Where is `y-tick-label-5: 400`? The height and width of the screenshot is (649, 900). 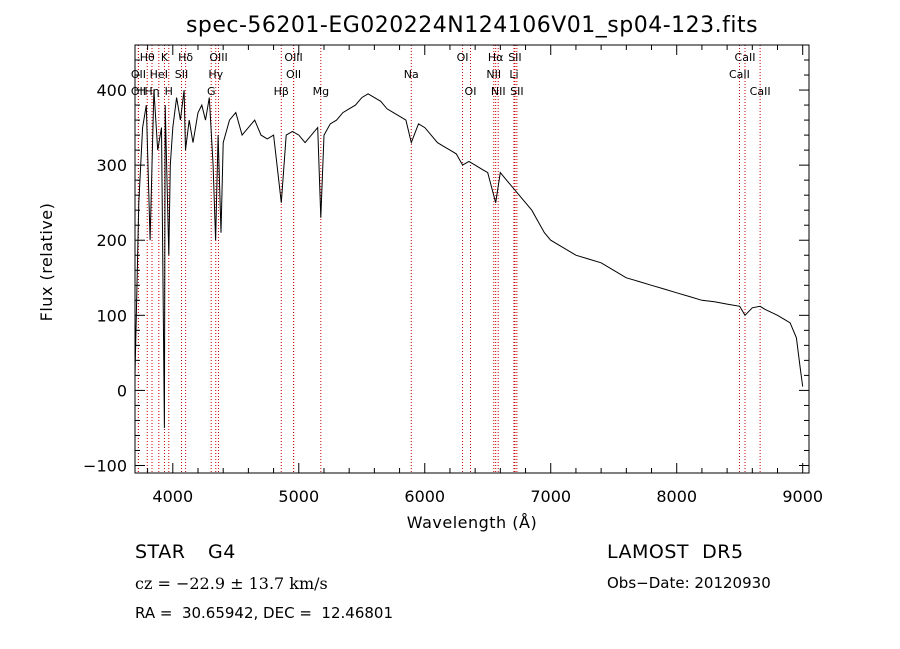
y-tick-label-5: 400 is located at coordinates (111, 90).